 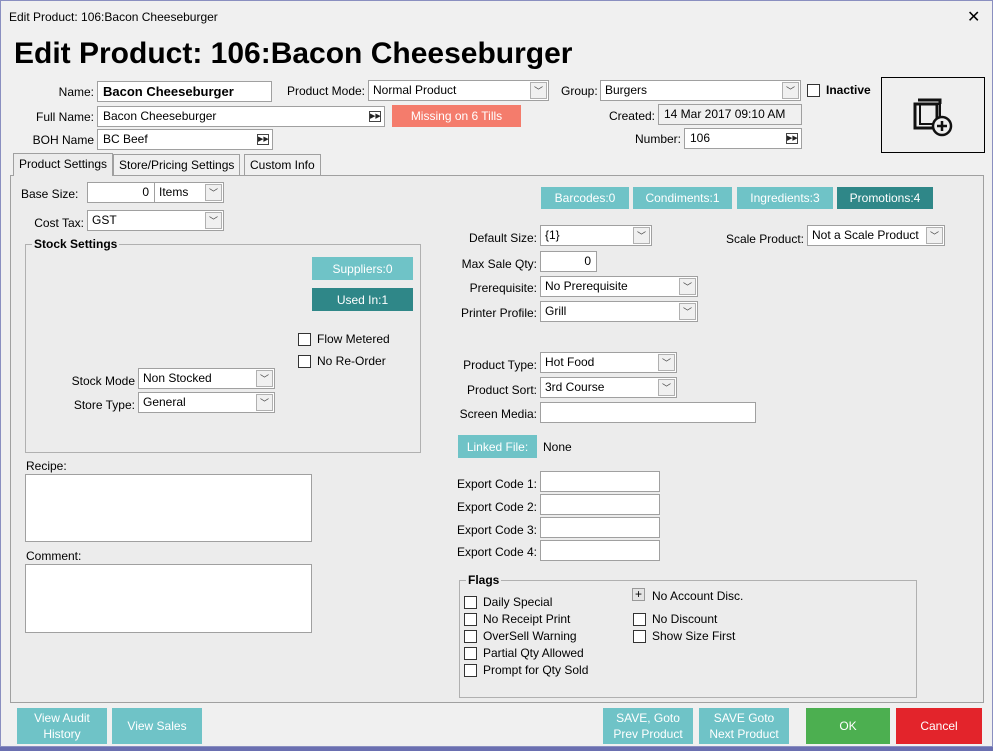 I want to click on printer-profile-value: Grill, so click(x=556, y=311).